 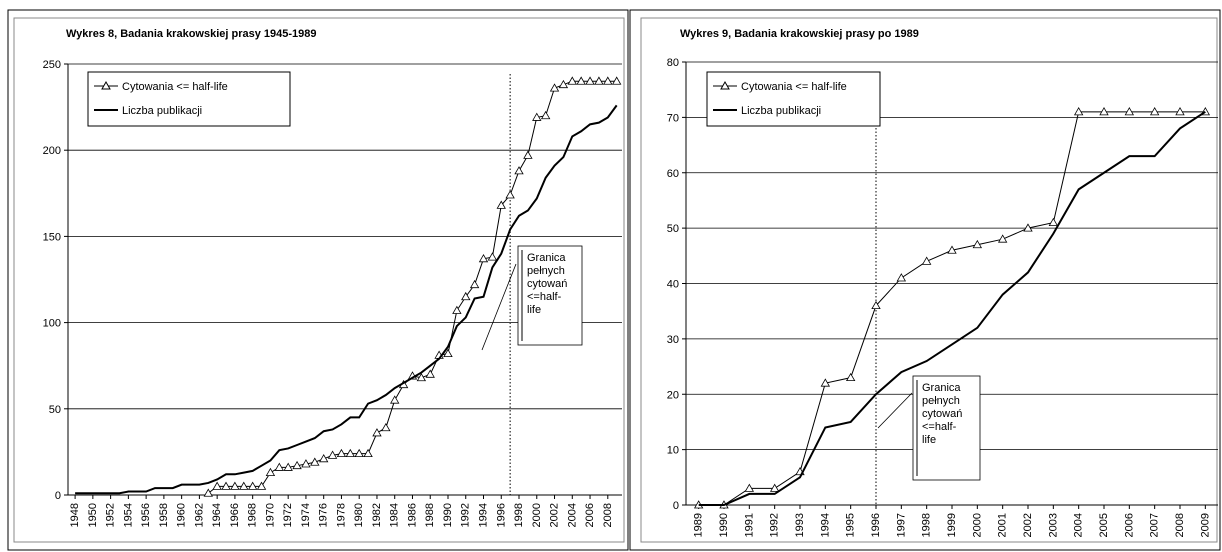 I want to click on y-tick-label: 40, so click(x=673, y=285).